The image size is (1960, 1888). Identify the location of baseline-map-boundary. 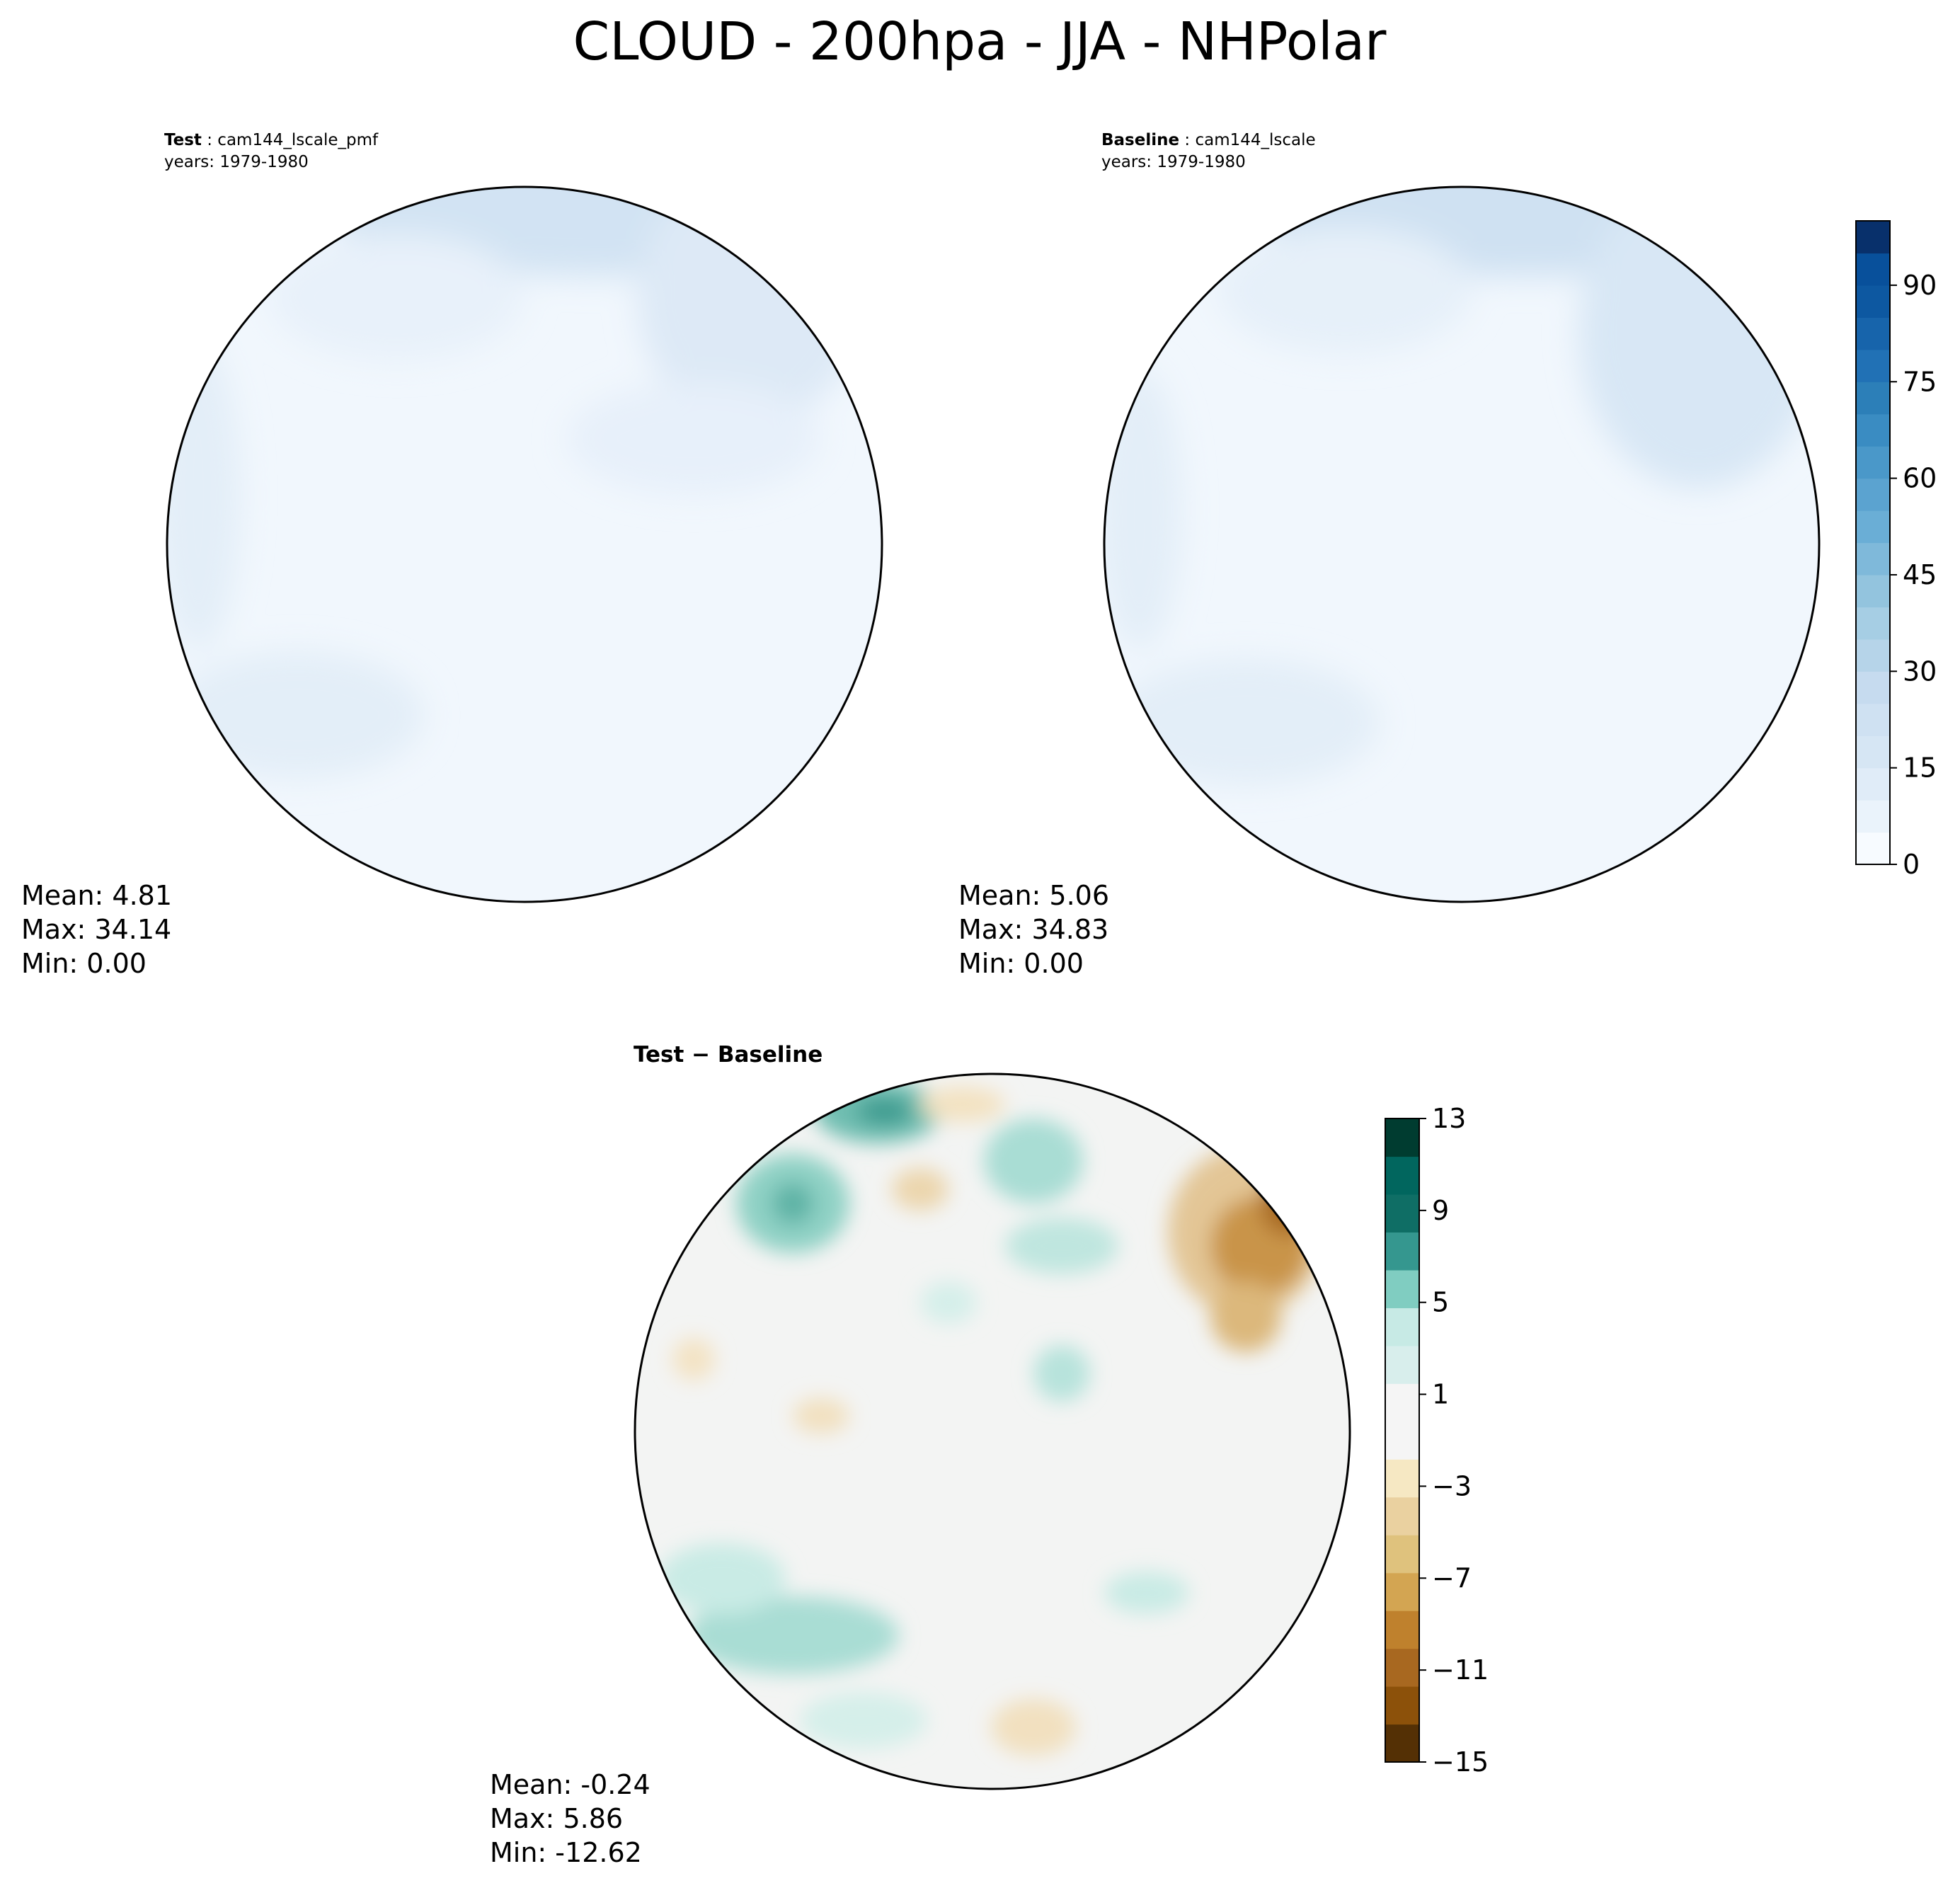
(1462, 544).